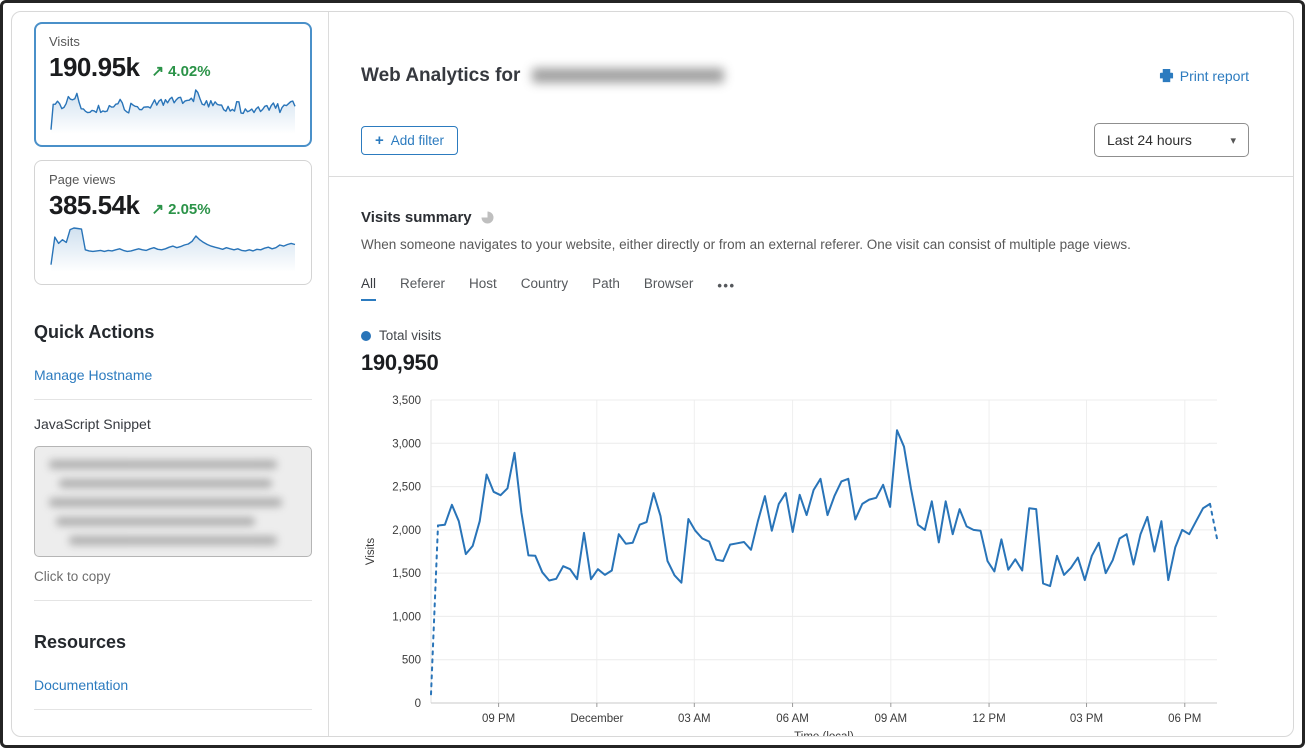 This screenshot has height=748, width=1305. I want to click on chevron-down-icon: ▾, so click(1233, 140).